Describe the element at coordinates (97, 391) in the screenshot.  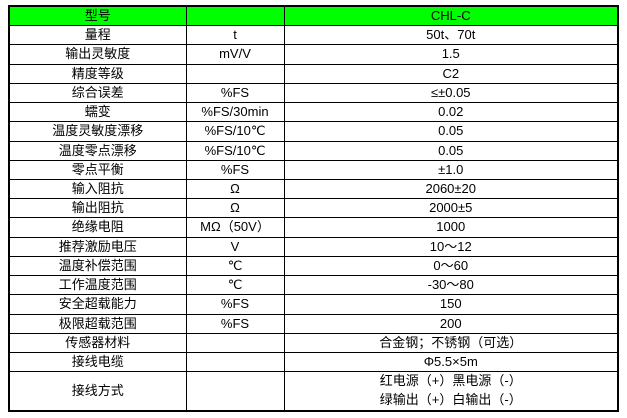
I see `param-cell: 接线方式` at that location.